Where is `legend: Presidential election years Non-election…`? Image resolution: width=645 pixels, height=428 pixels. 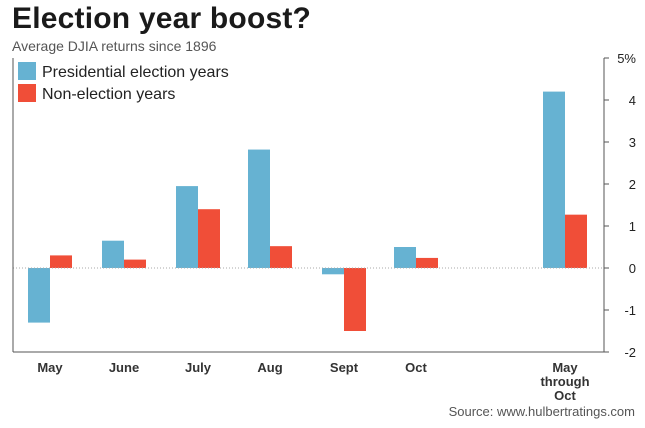 legend: Presidential election years Non-election… is located at coordinates (123, 82).